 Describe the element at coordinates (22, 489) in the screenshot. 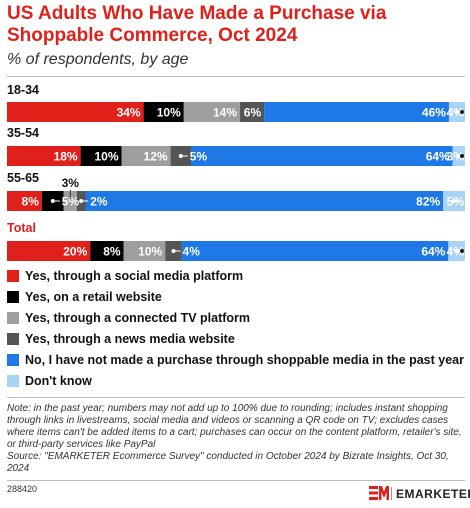

I see `chart-id: 288420` at that location.